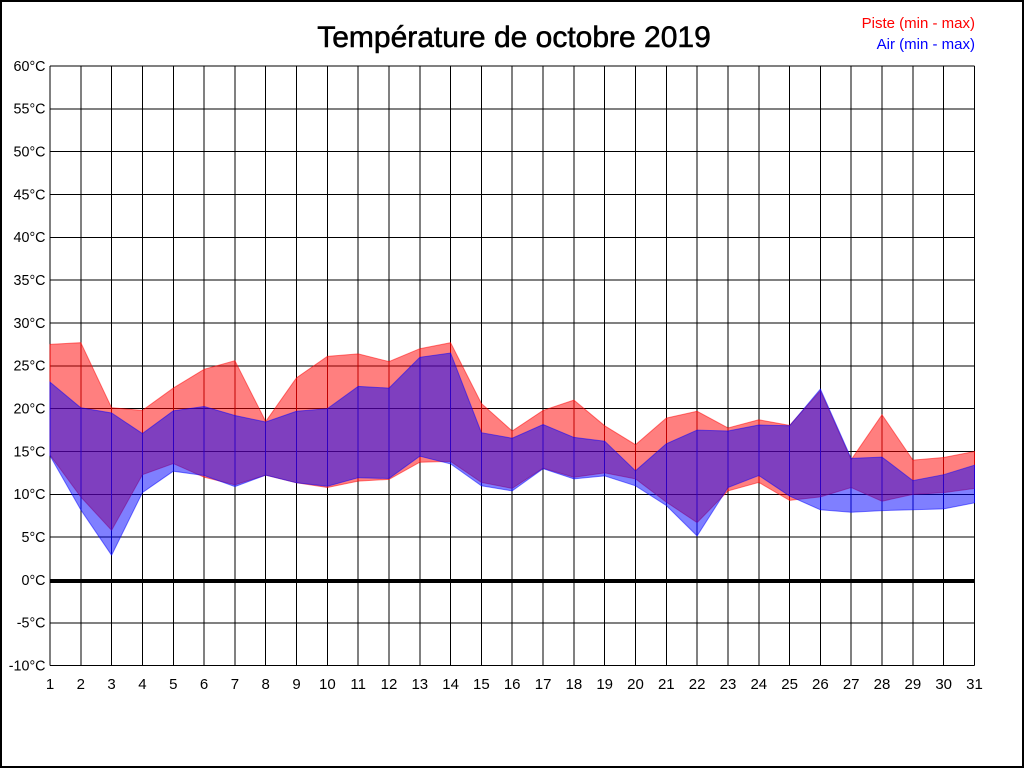  I want to click on svg-text: 31, so click(974, 684).